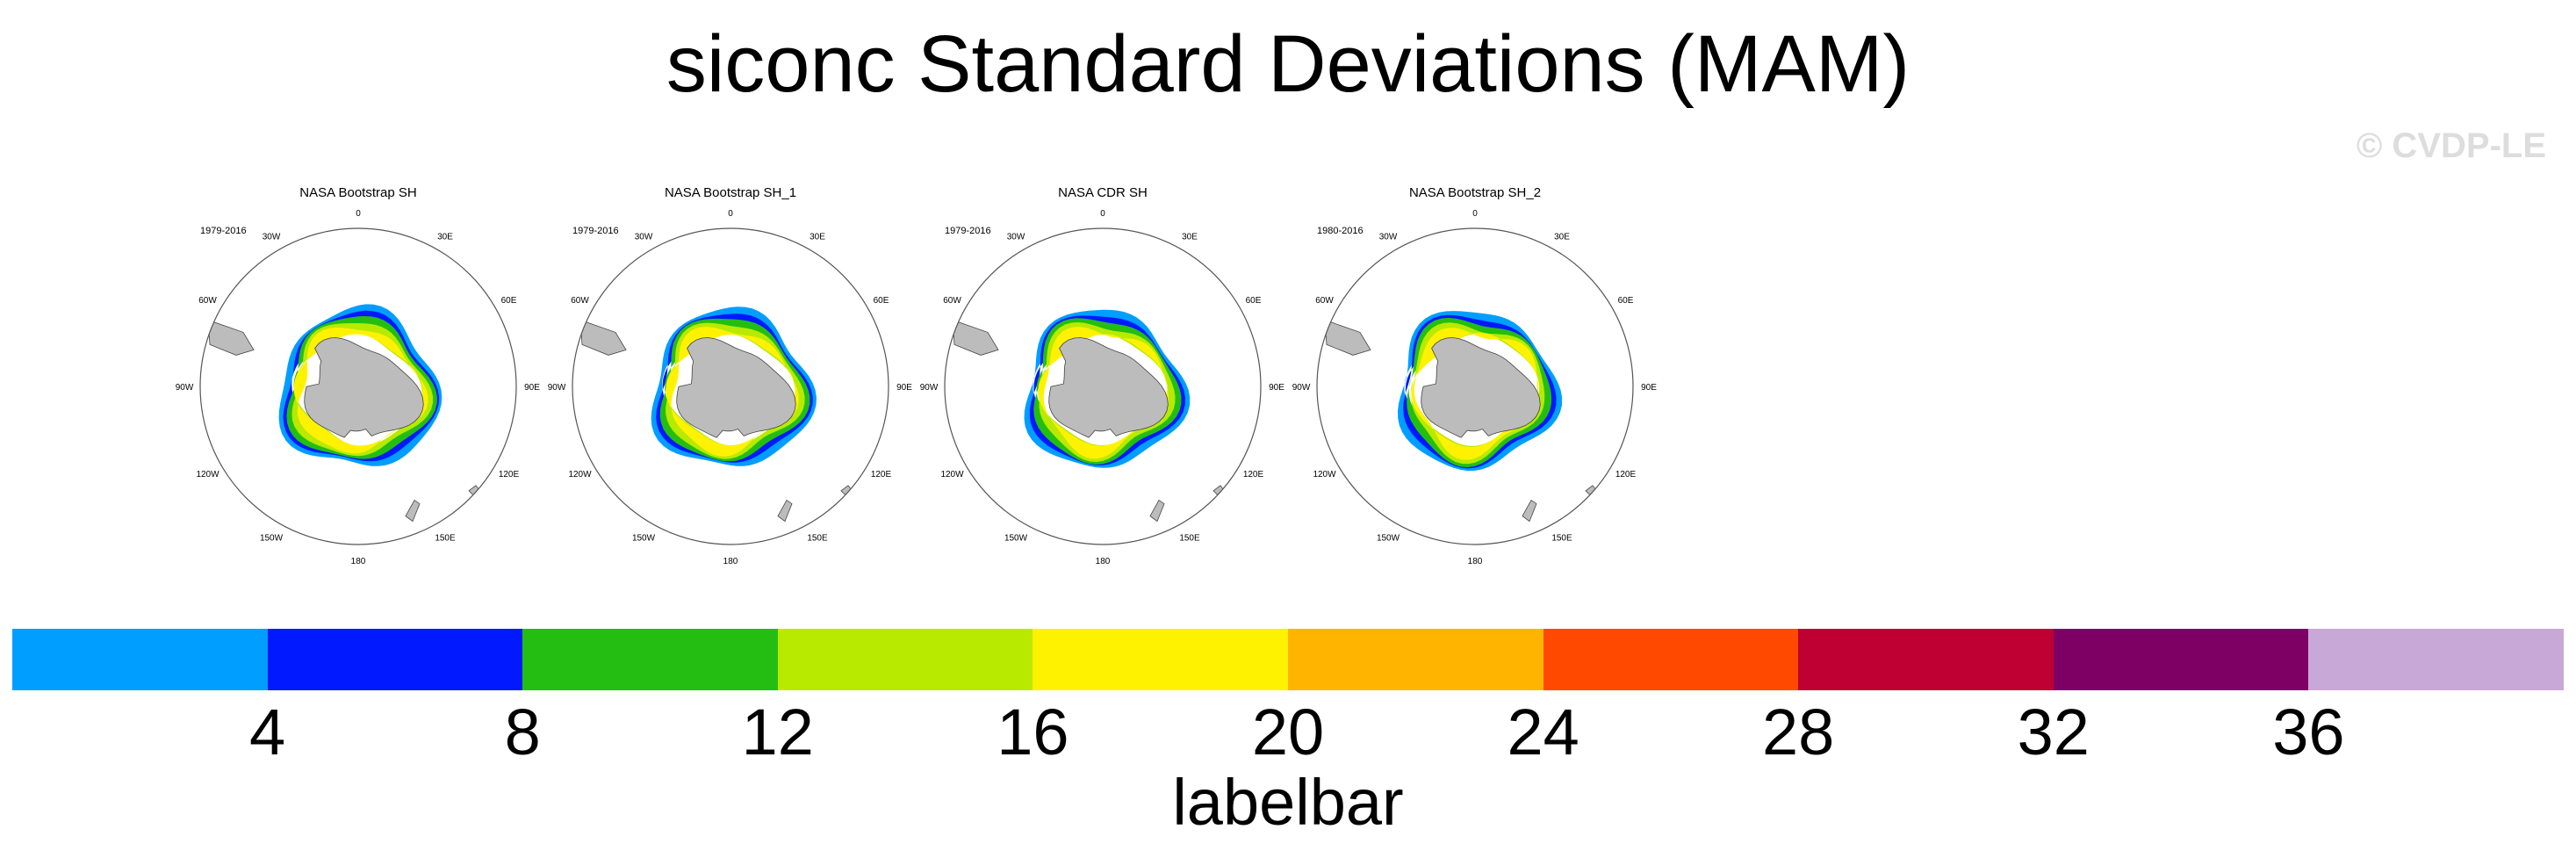 This screenshot has height=851, width=2576. What do you see at coordinates (267, 732) in the screenshot?
I see `colorbar-tick-label: 4` at bounding box center [267, 732].